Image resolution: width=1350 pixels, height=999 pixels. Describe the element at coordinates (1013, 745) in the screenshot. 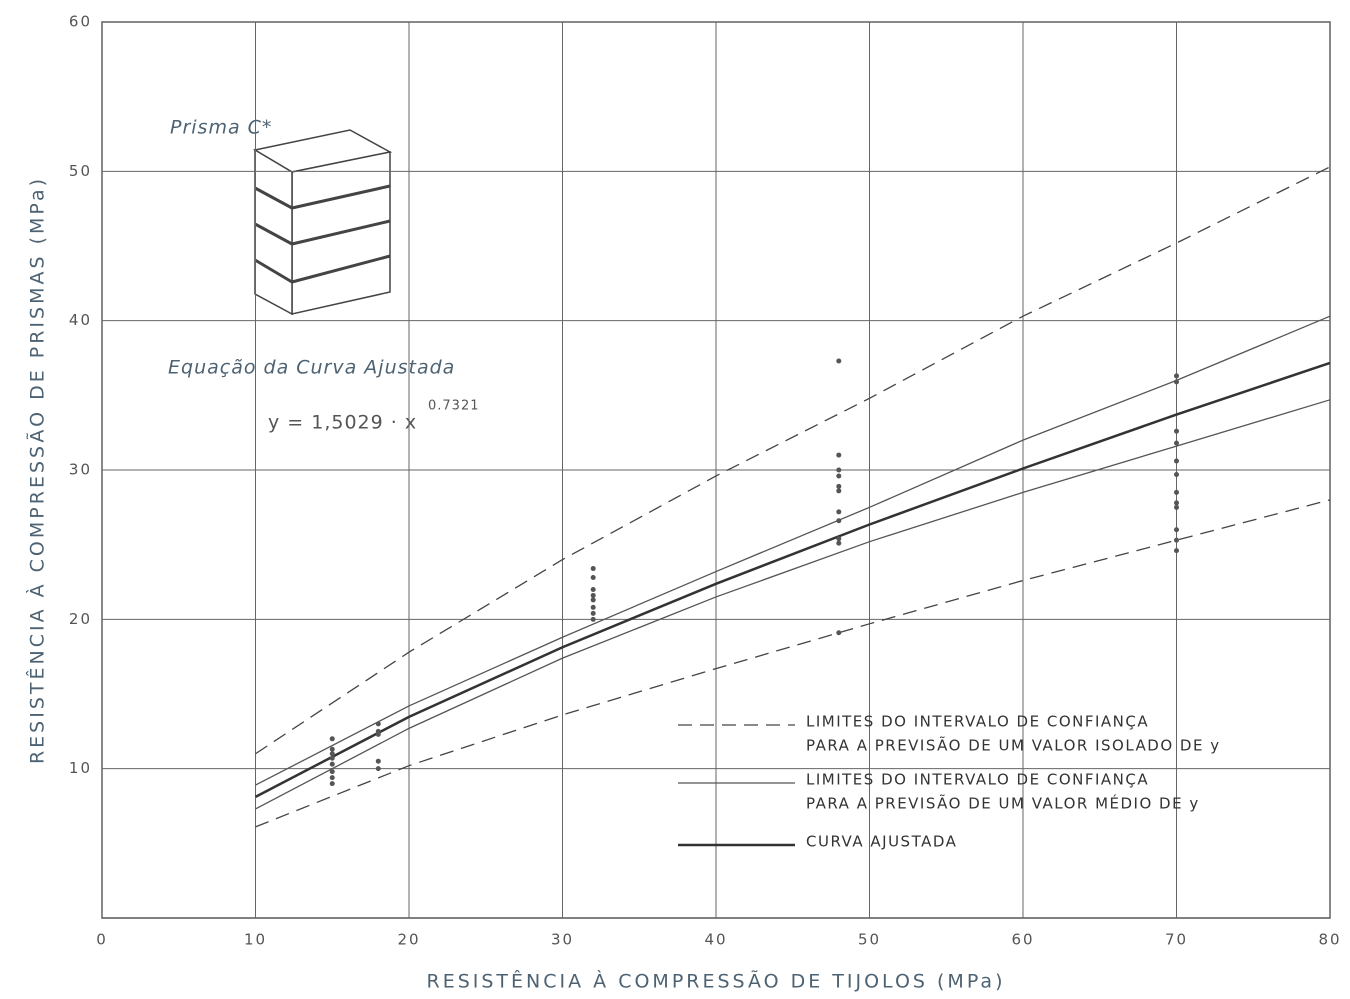

I see `legend-label: PARA A PREVISÃO DE UM VALOR ISOLADO DE y` at that location.